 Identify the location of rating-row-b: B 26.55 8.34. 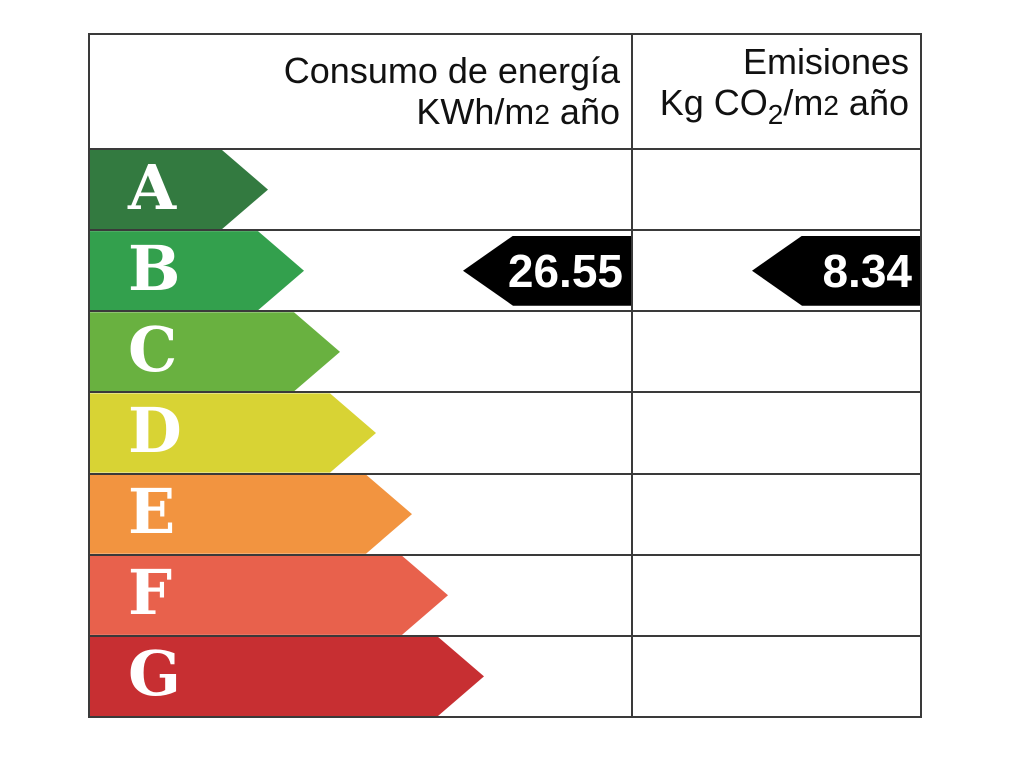
(505, 270).